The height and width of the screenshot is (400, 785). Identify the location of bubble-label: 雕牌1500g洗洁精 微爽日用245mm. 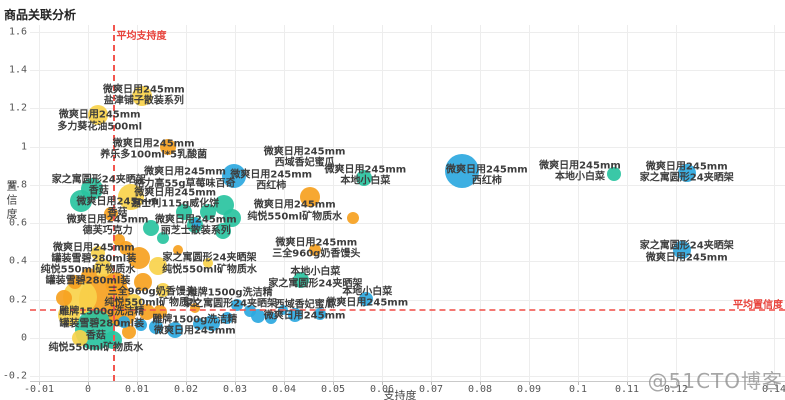
(195, 325).